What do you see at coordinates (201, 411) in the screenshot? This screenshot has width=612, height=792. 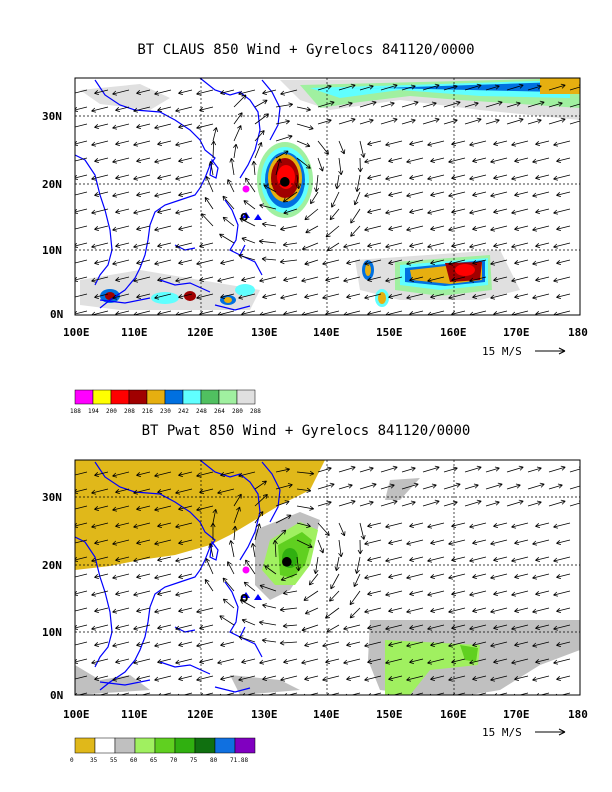 I see `colorbar-label: 248` at bounding box center [201, 411].